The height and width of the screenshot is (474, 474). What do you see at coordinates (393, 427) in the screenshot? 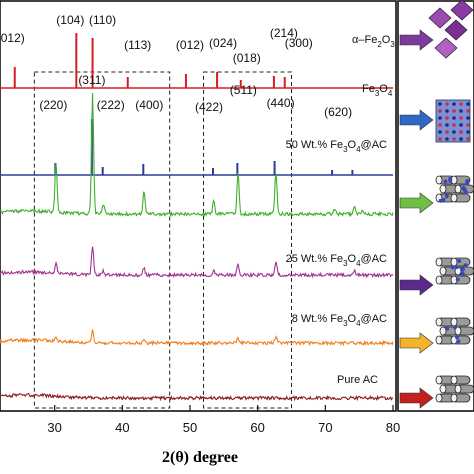
I see `x-tick-label-5: 80` at bounding box center [393, 427].